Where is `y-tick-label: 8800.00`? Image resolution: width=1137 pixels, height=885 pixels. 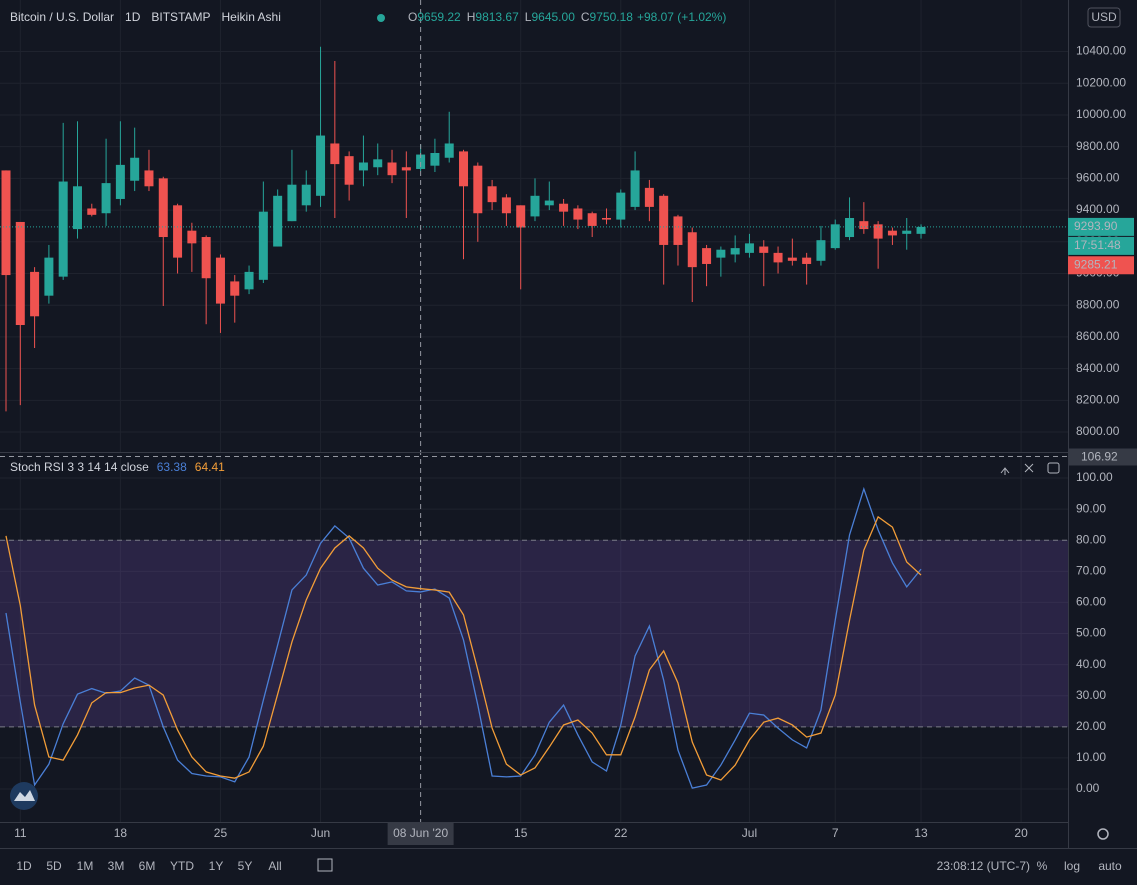
y-tick-label: 8800.00 is located at coordinates (1098, 304).